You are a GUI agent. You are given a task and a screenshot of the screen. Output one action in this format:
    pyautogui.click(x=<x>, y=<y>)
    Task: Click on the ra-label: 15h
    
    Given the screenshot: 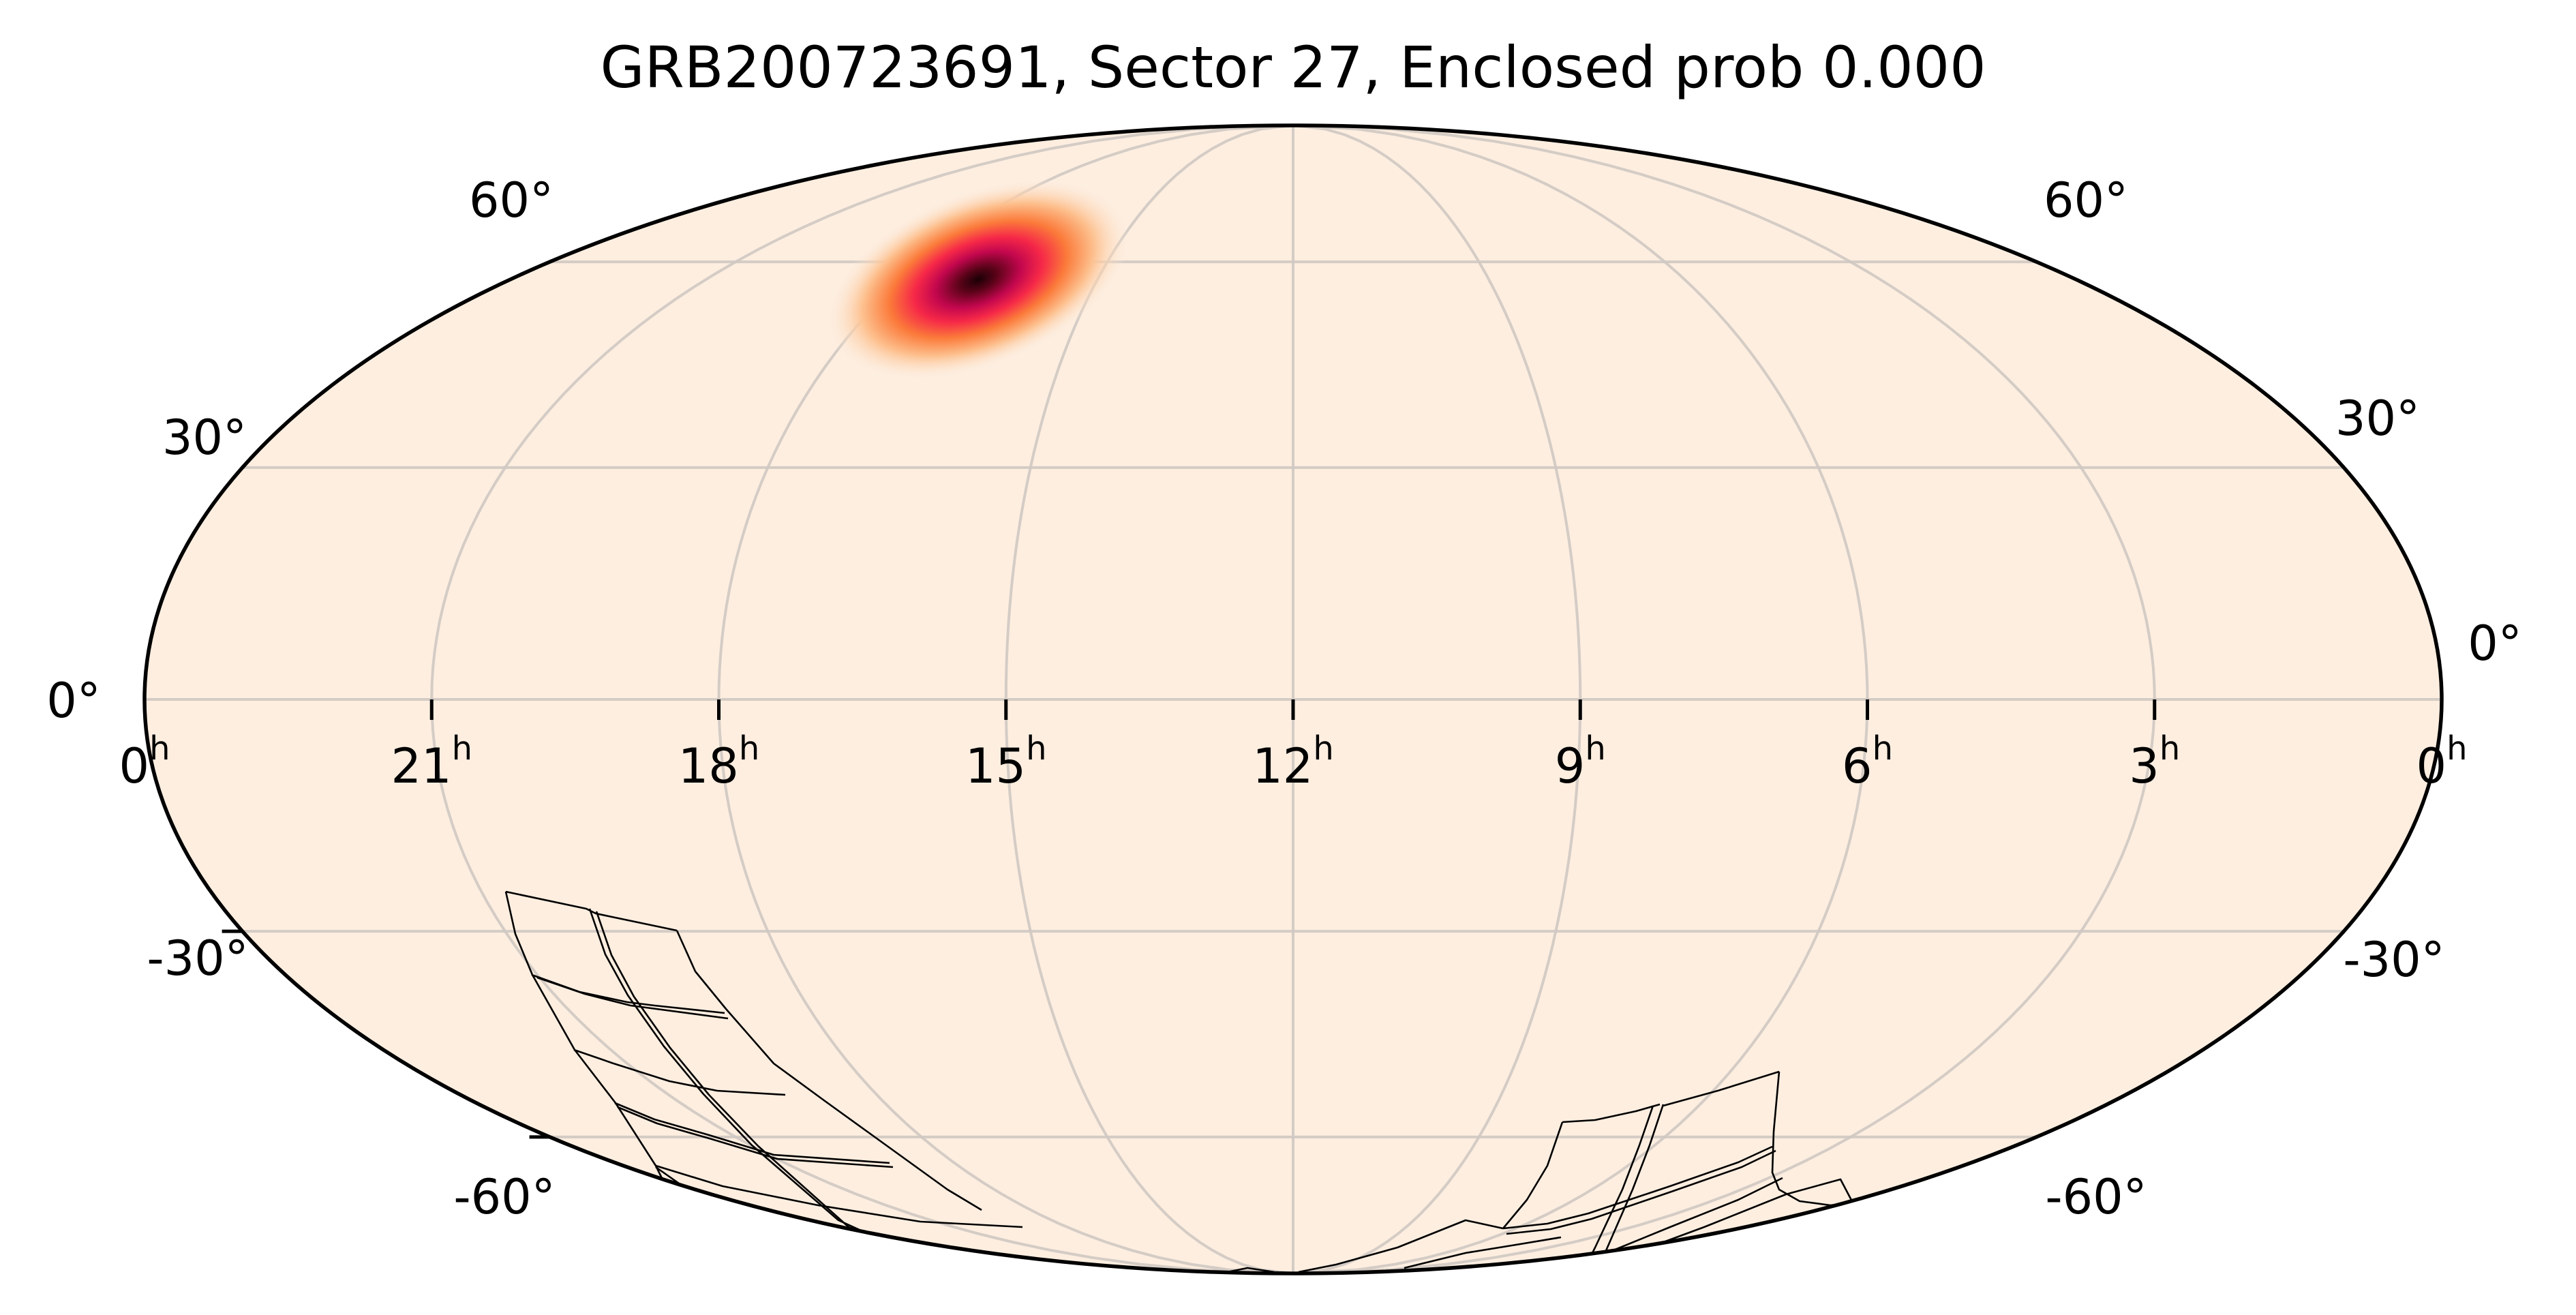 What is the action you would take?
    pyautogui.click(x=1006, y=761)
    